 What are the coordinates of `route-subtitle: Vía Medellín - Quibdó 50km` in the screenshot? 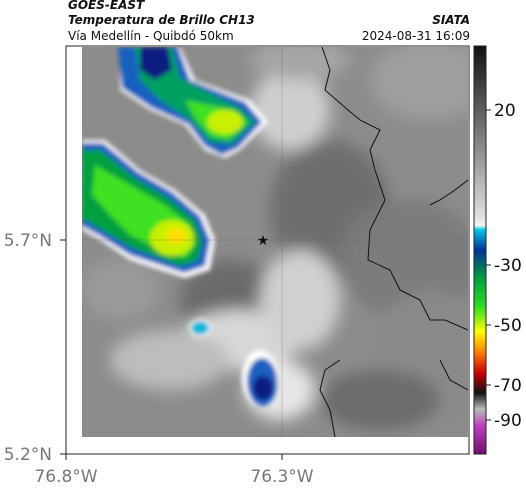 It's located at (151, 36).